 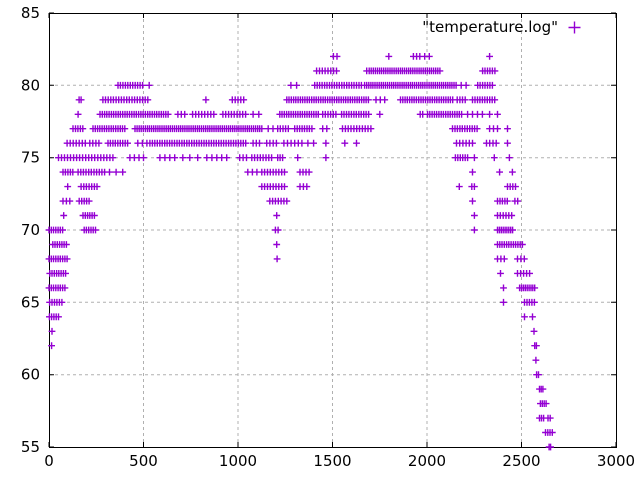 I want to click on legend: "temperature.log", so click(x=501, y=27).